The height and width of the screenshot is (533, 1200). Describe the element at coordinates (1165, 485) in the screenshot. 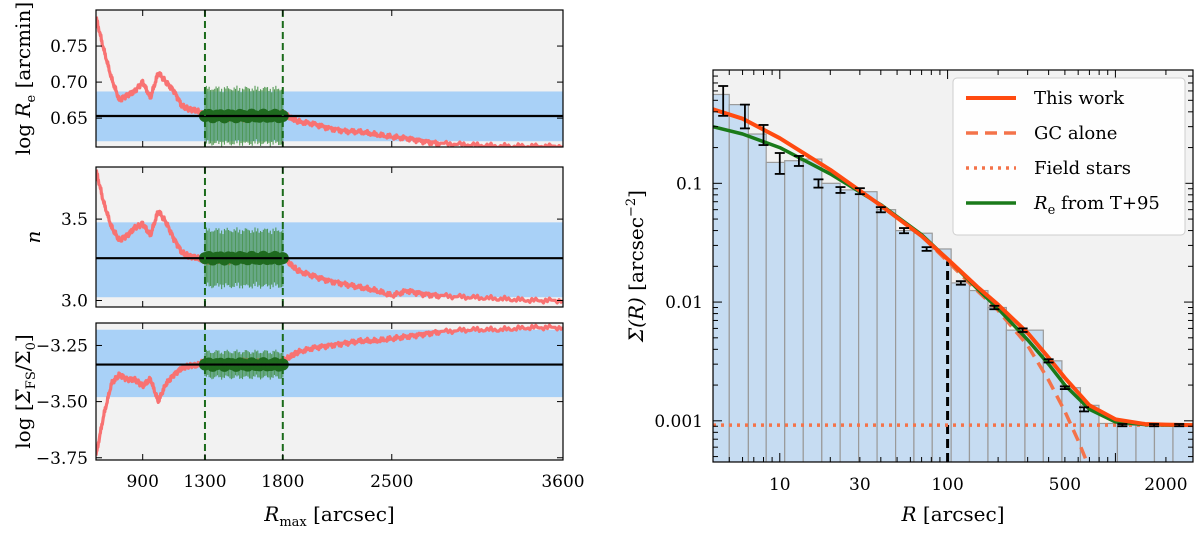

I see `x-tick-label: 2000` at that location.